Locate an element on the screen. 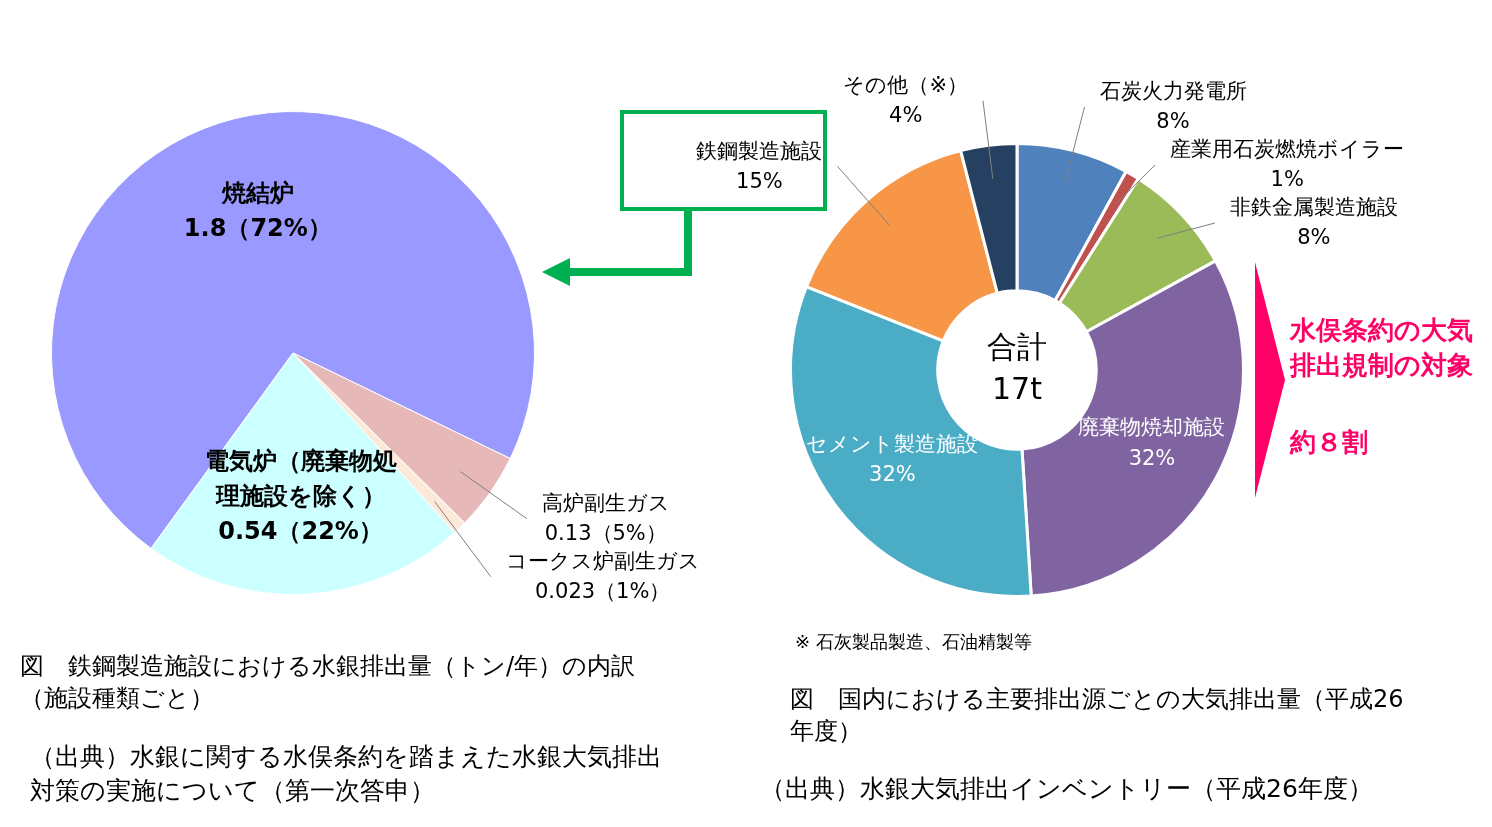 The image size is (1492, 827). data-label: 4% is located at coordinates (906, 115).